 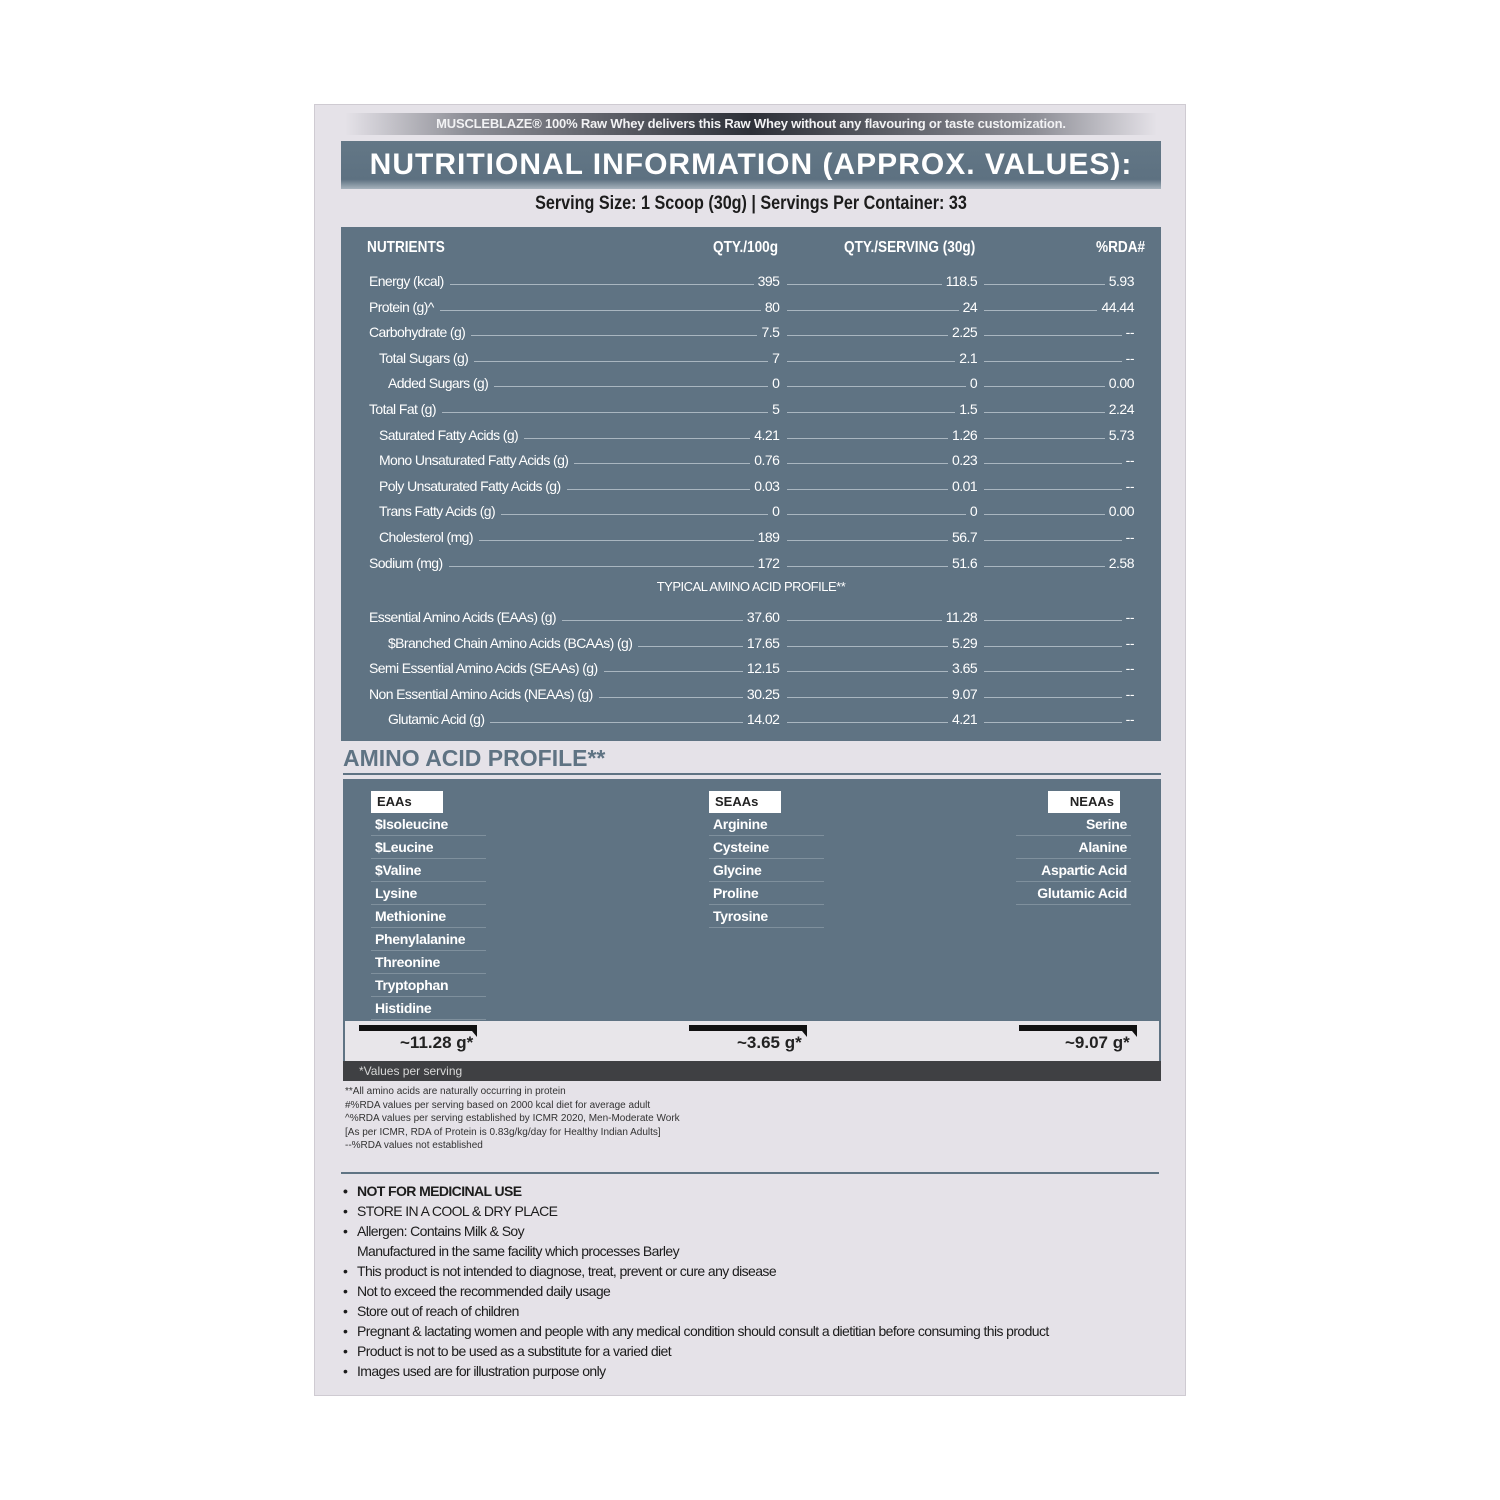 What do you see at coordinates (882, 407) in the screenshot?
I see `cell-per-serving: 1.5` at bounding box center [882, 407].